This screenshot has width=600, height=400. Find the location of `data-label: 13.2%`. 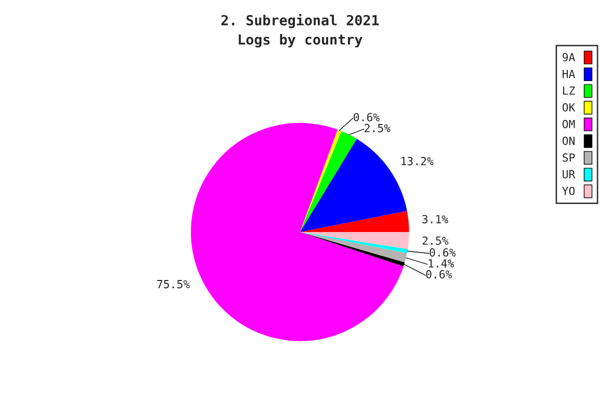

data-label: 13.2% is located at coordinates (418, 161).